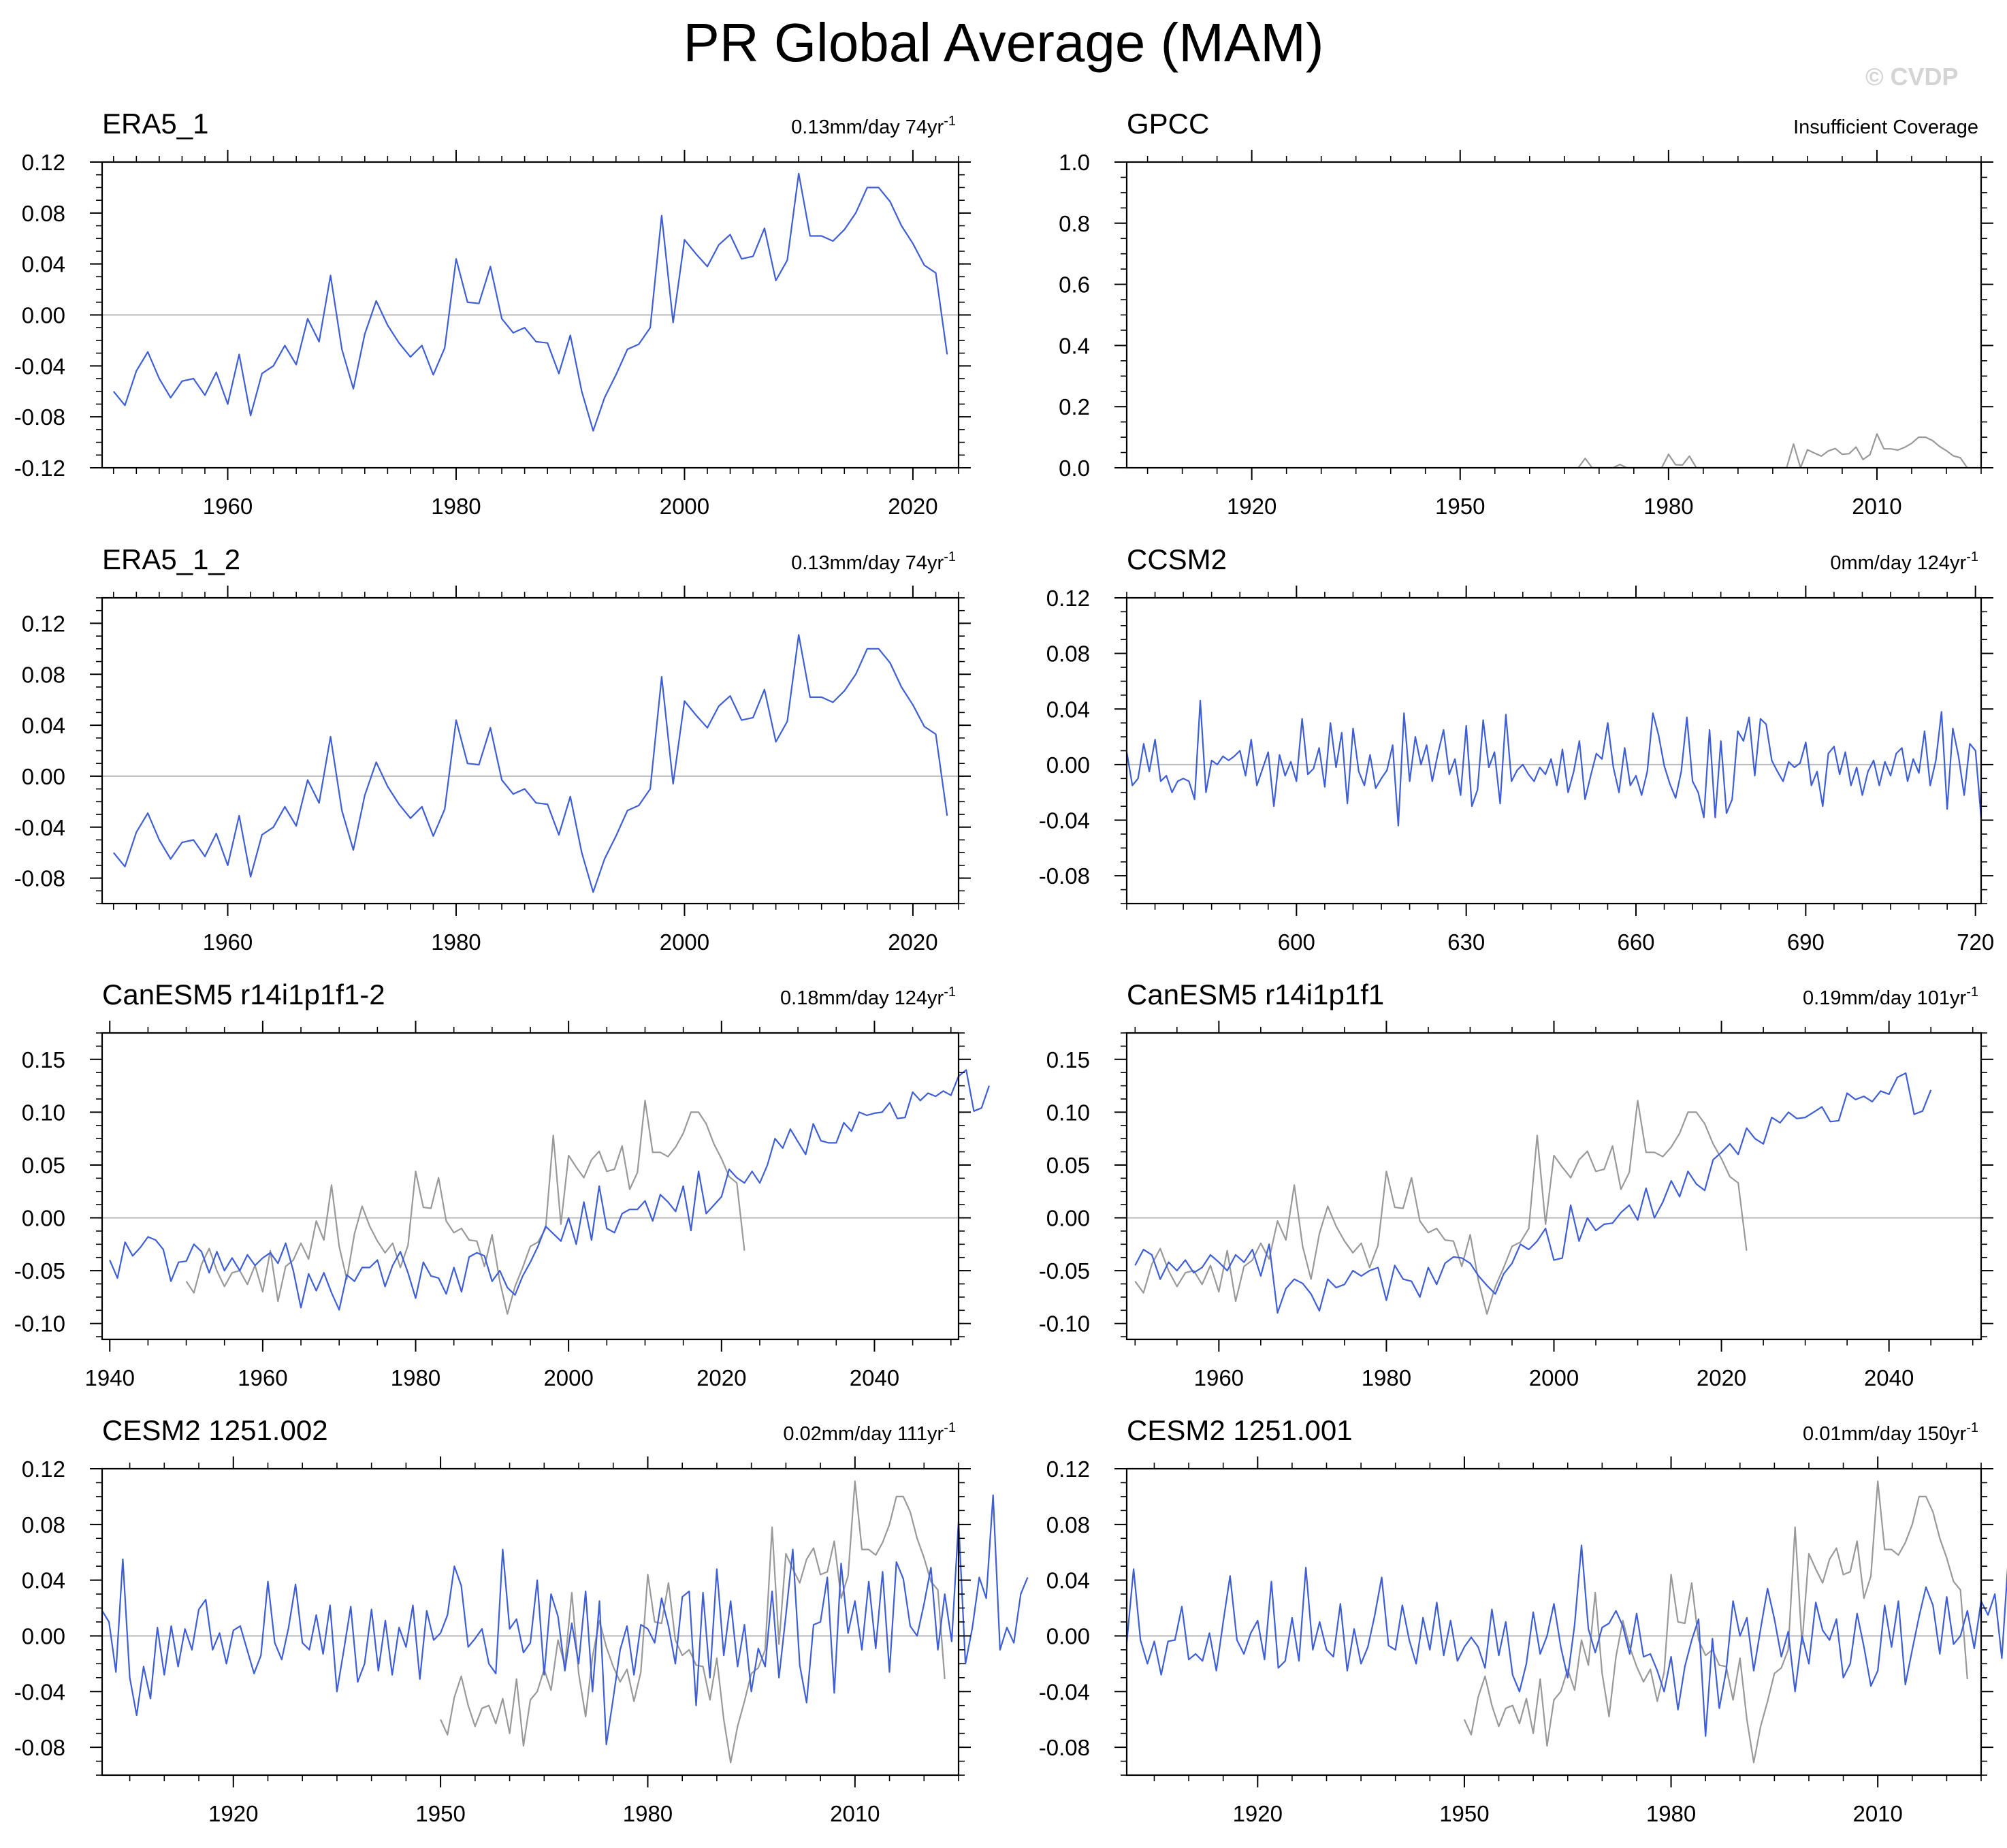 This screenshot has width=2007, height=1848. I want to click on trend-label: Insufficient Coverage, so click(1885, 127).